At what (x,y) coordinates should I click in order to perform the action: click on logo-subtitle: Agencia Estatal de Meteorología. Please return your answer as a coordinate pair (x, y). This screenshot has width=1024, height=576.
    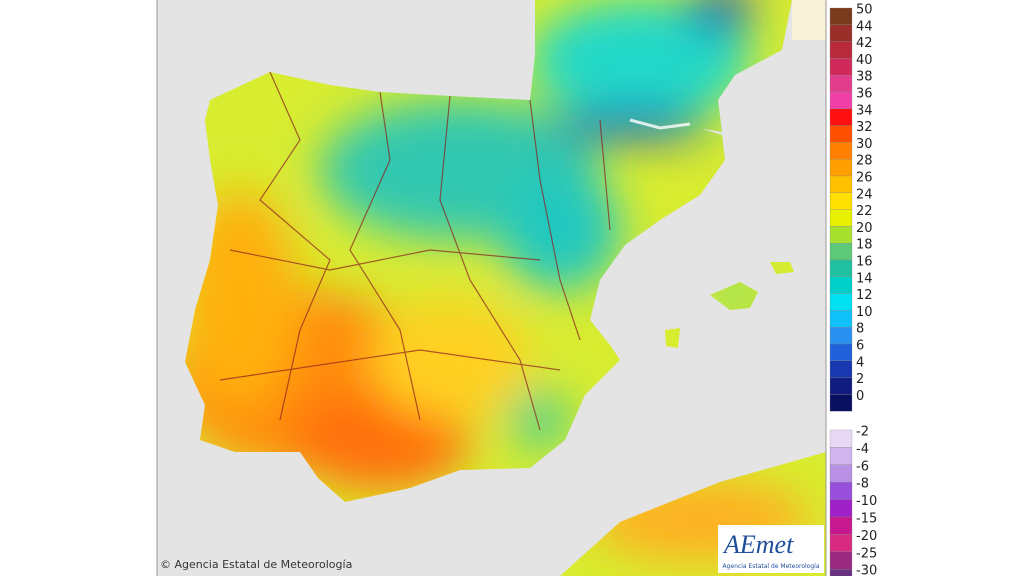
    Looking at the image, I should click on (771, 566).